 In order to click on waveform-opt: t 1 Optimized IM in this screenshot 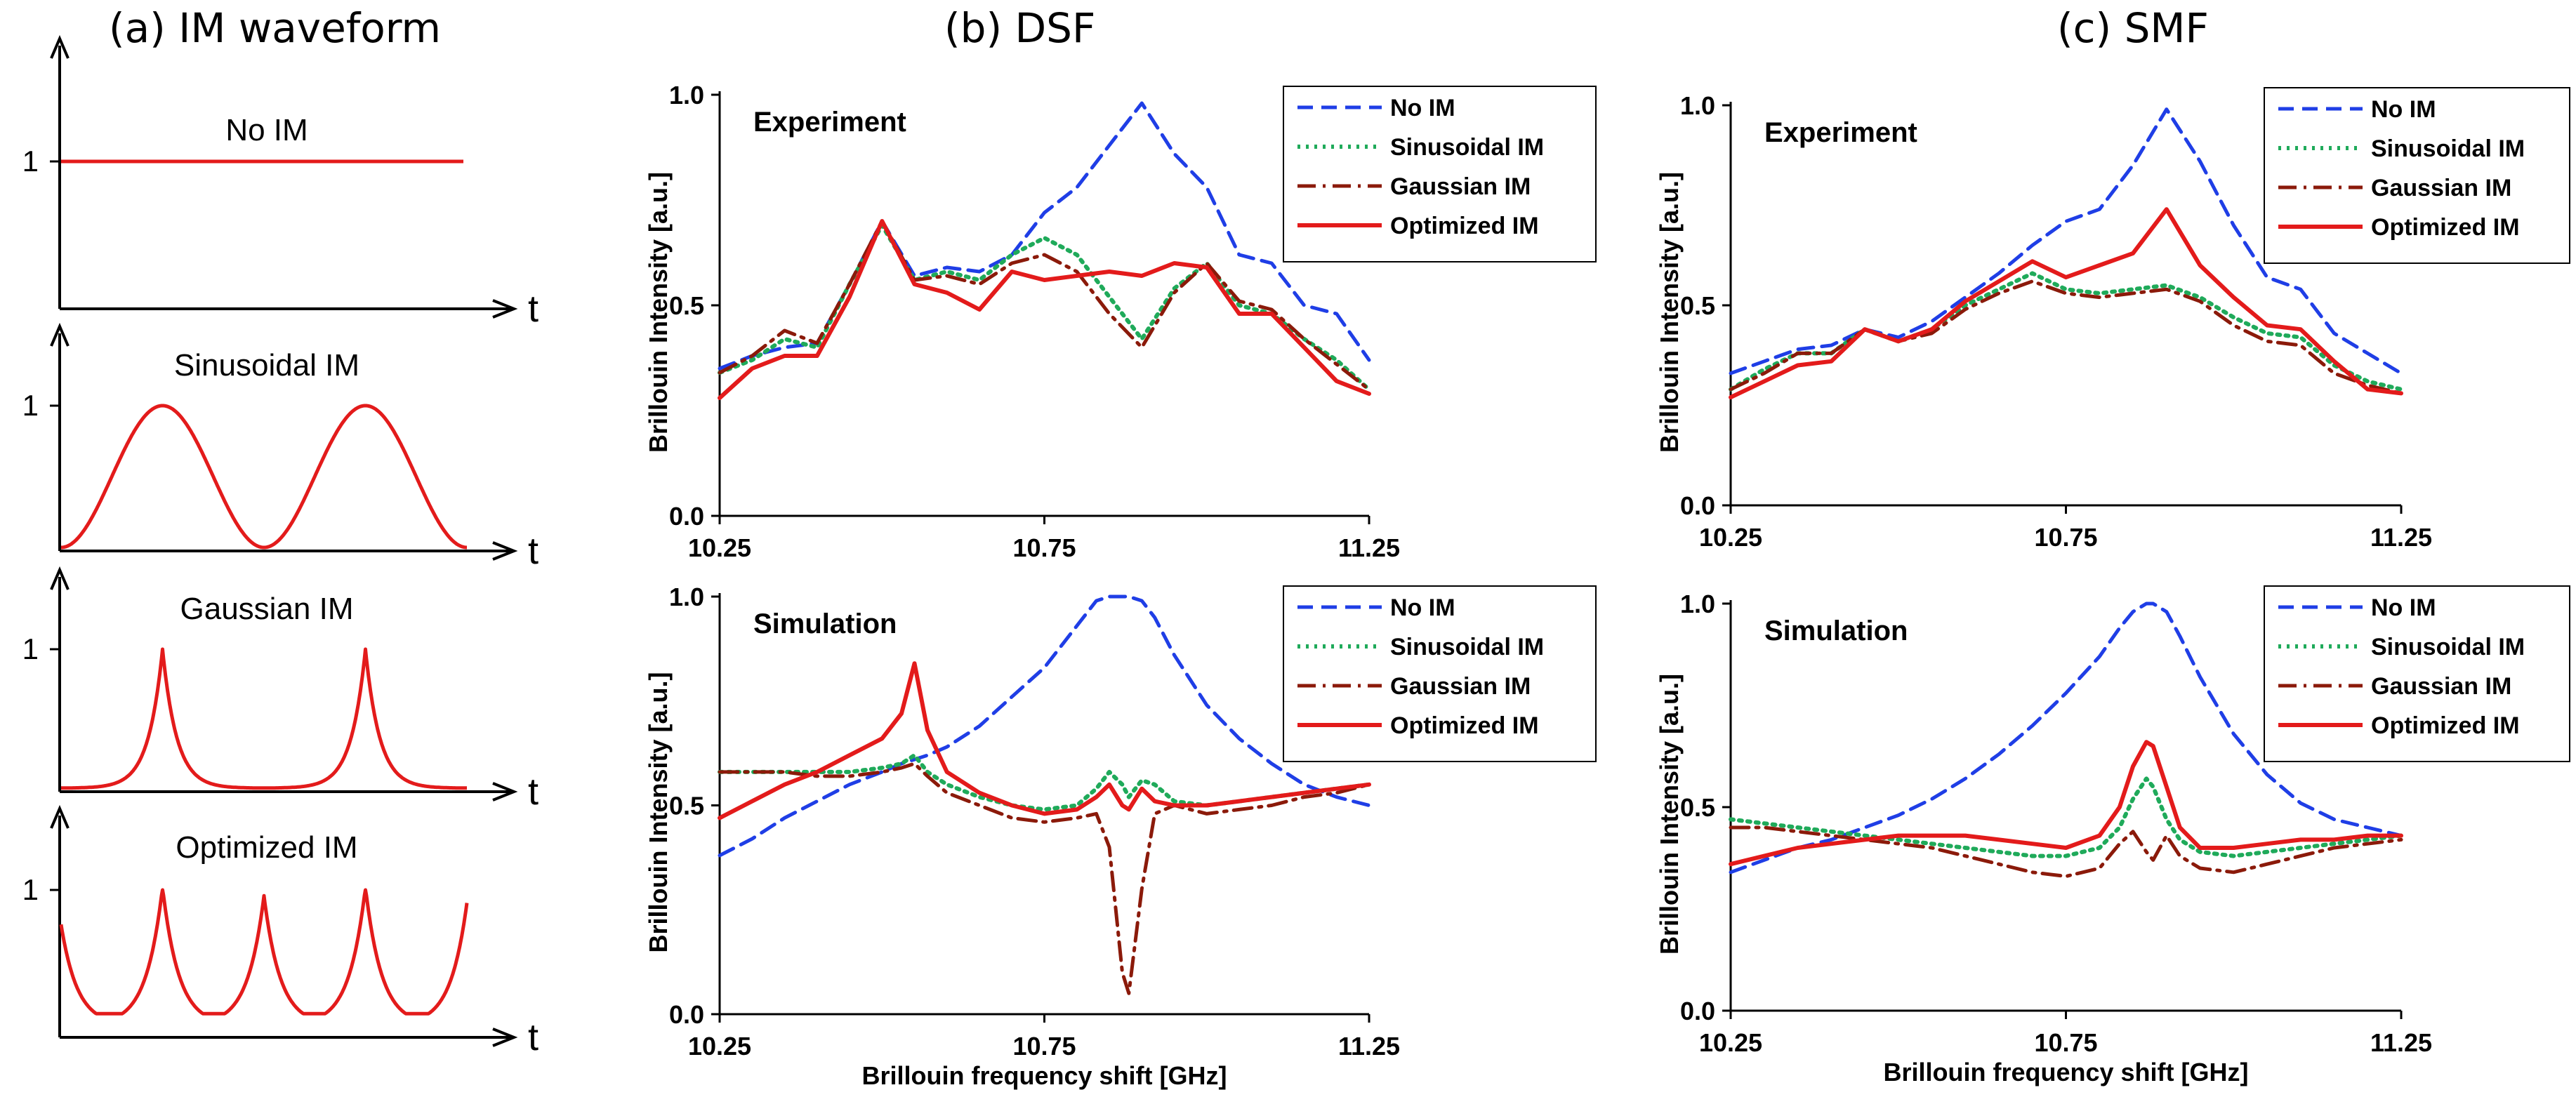, I will do `click(280, 931)`.